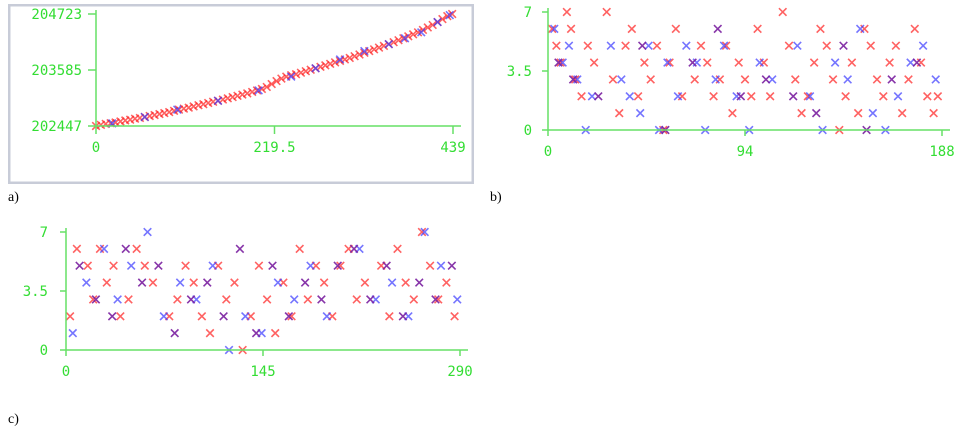  Describe the element at coordinates (56, 71) in the screenshot. I see `chart-a-ytick-label: 203585` at that location.